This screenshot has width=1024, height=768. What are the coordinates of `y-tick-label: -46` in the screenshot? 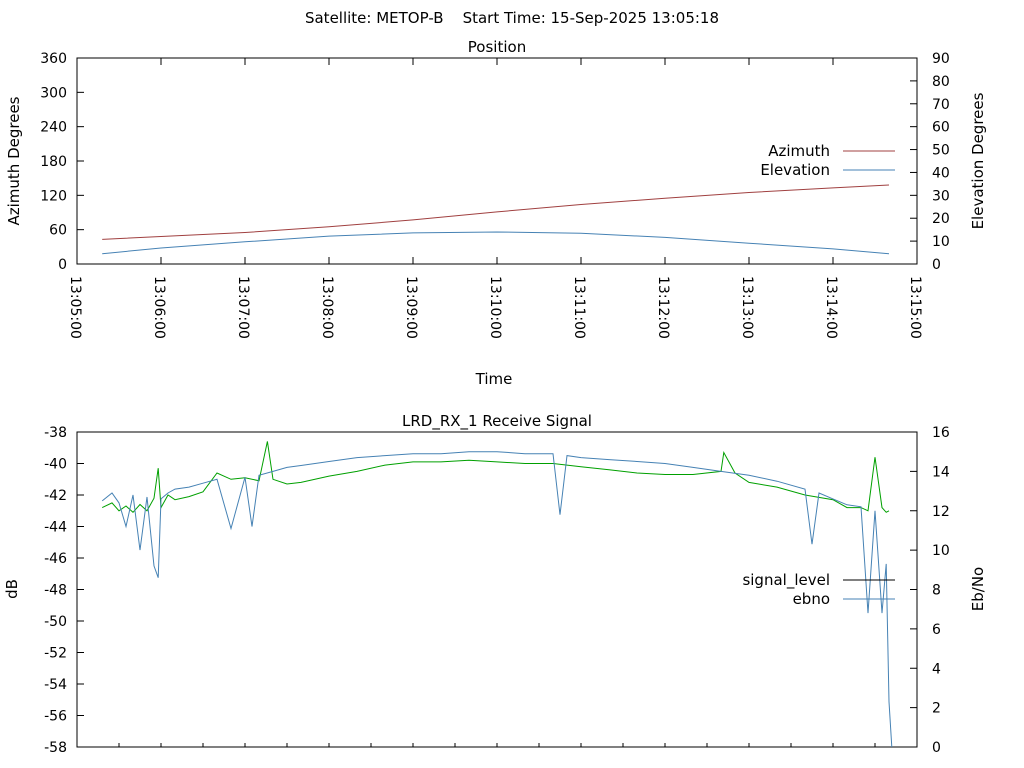 It's located at (55, 559).